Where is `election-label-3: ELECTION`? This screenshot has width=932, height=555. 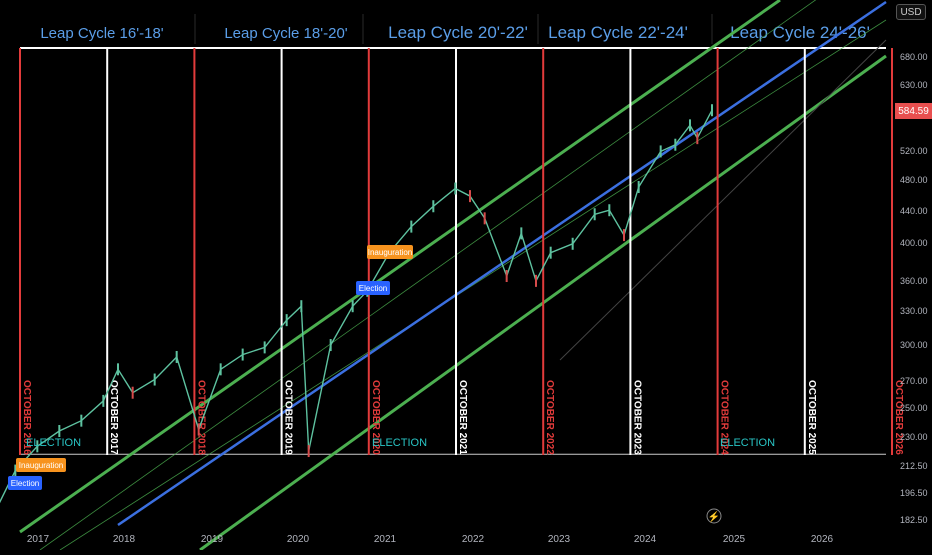 election-label-3: ELECTION is located at coordinates (747, 443).